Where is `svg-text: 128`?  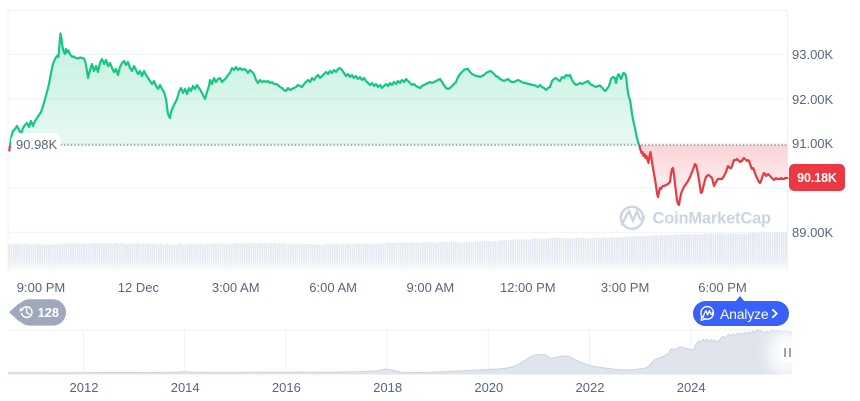 svg-text: 128 is located at coordinates (48, 312).